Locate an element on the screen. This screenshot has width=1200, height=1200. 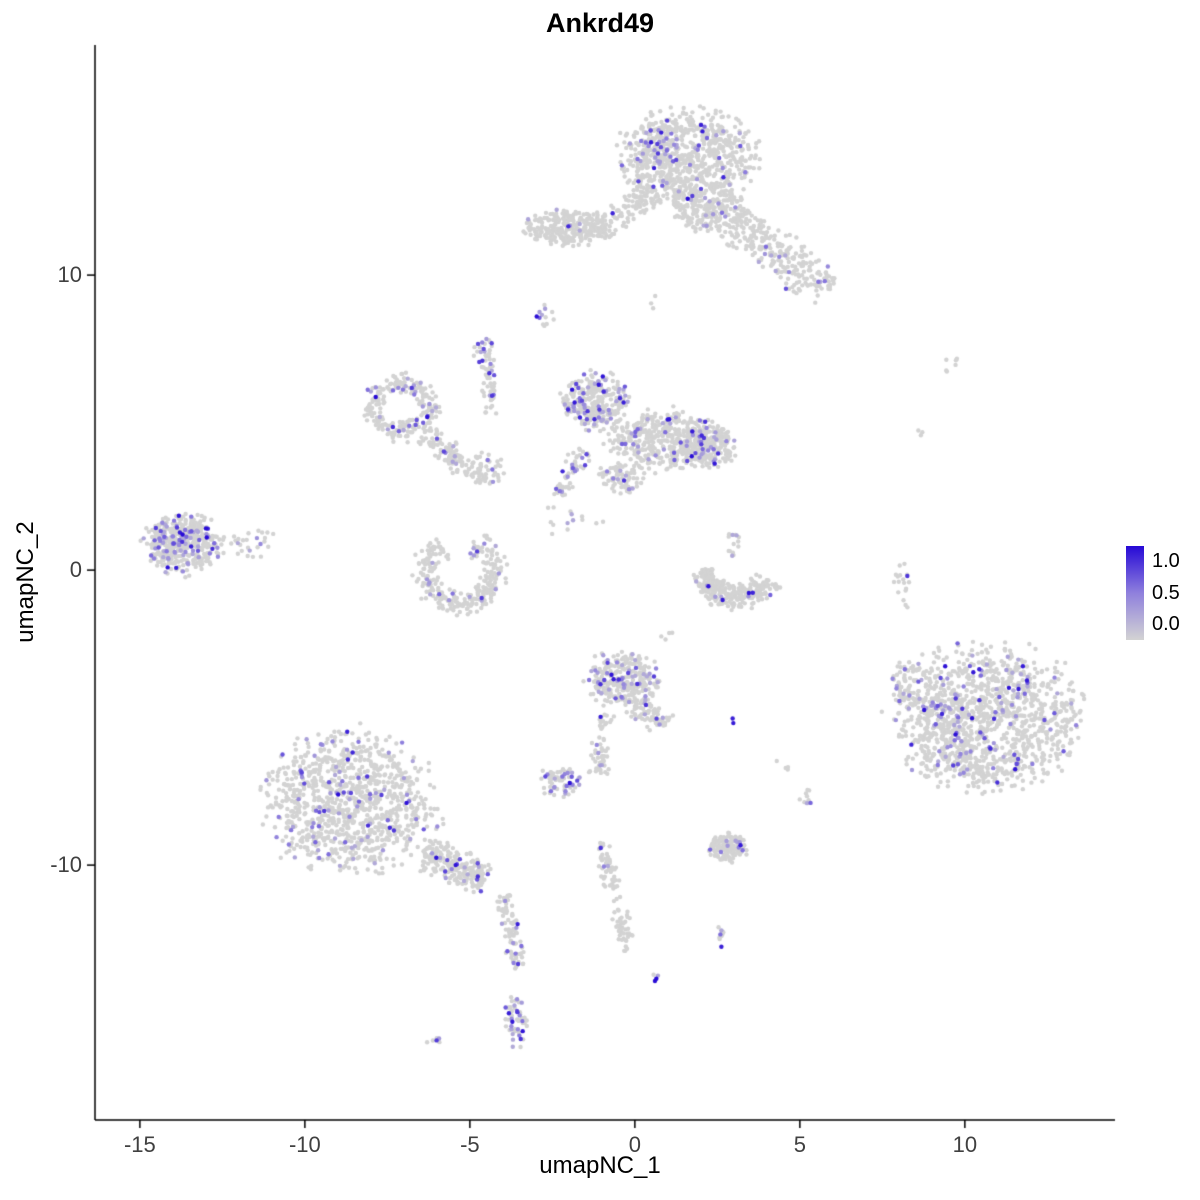
plot-title: Ankrd49 is located at coordinates (600, 23).